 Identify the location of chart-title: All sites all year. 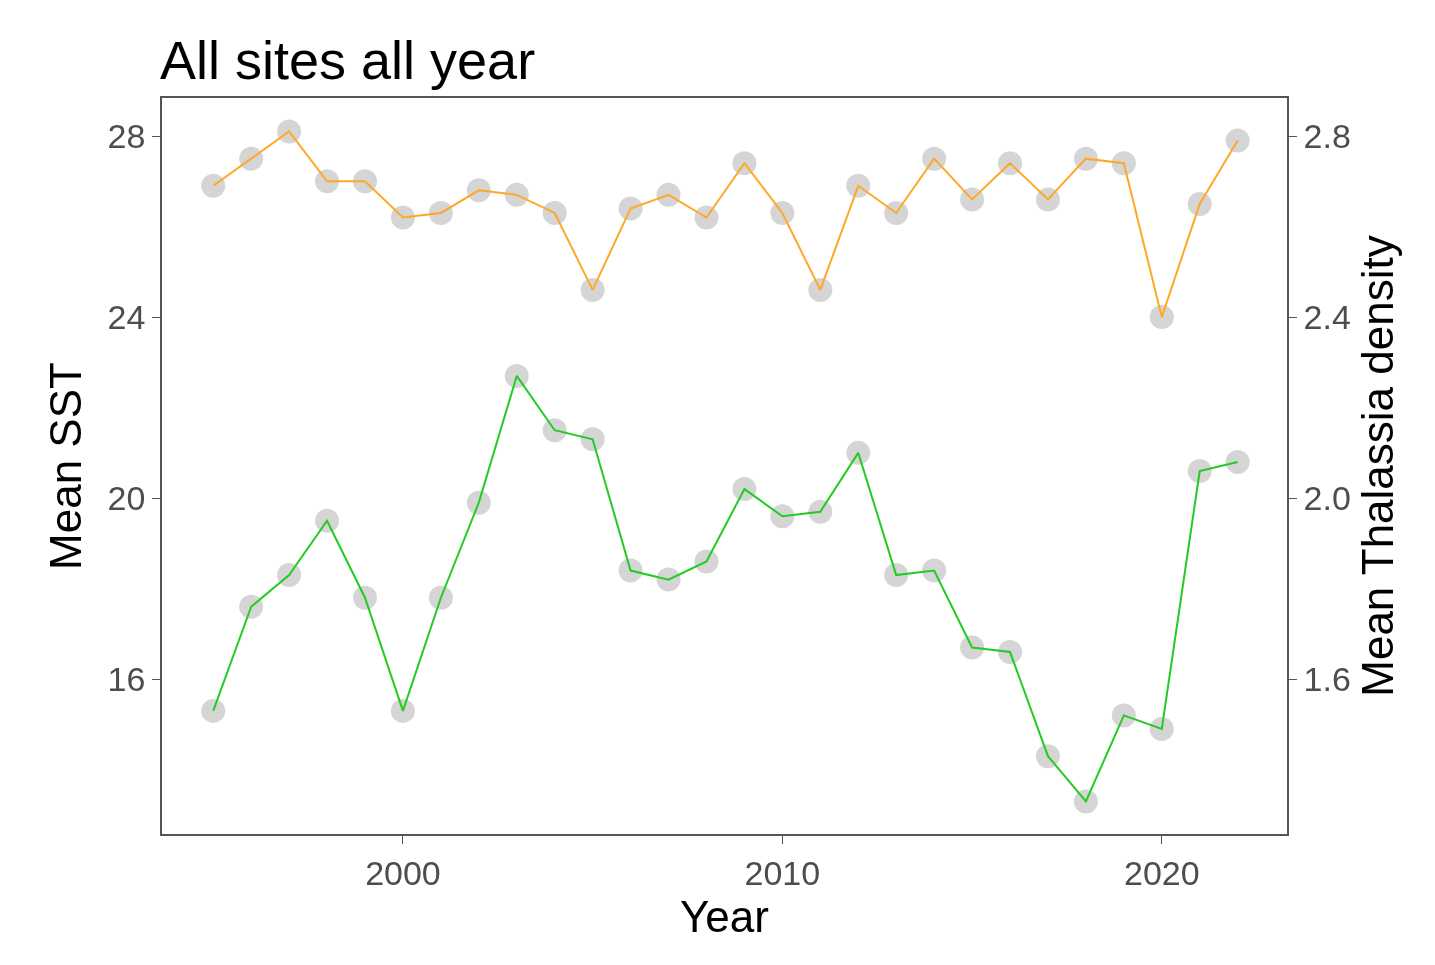
(348, 59).